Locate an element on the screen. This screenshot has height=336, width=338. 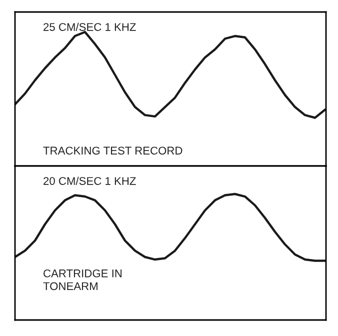
annotation: CARTRIDGE IN TONEARM is located at coordinates (82, 279).